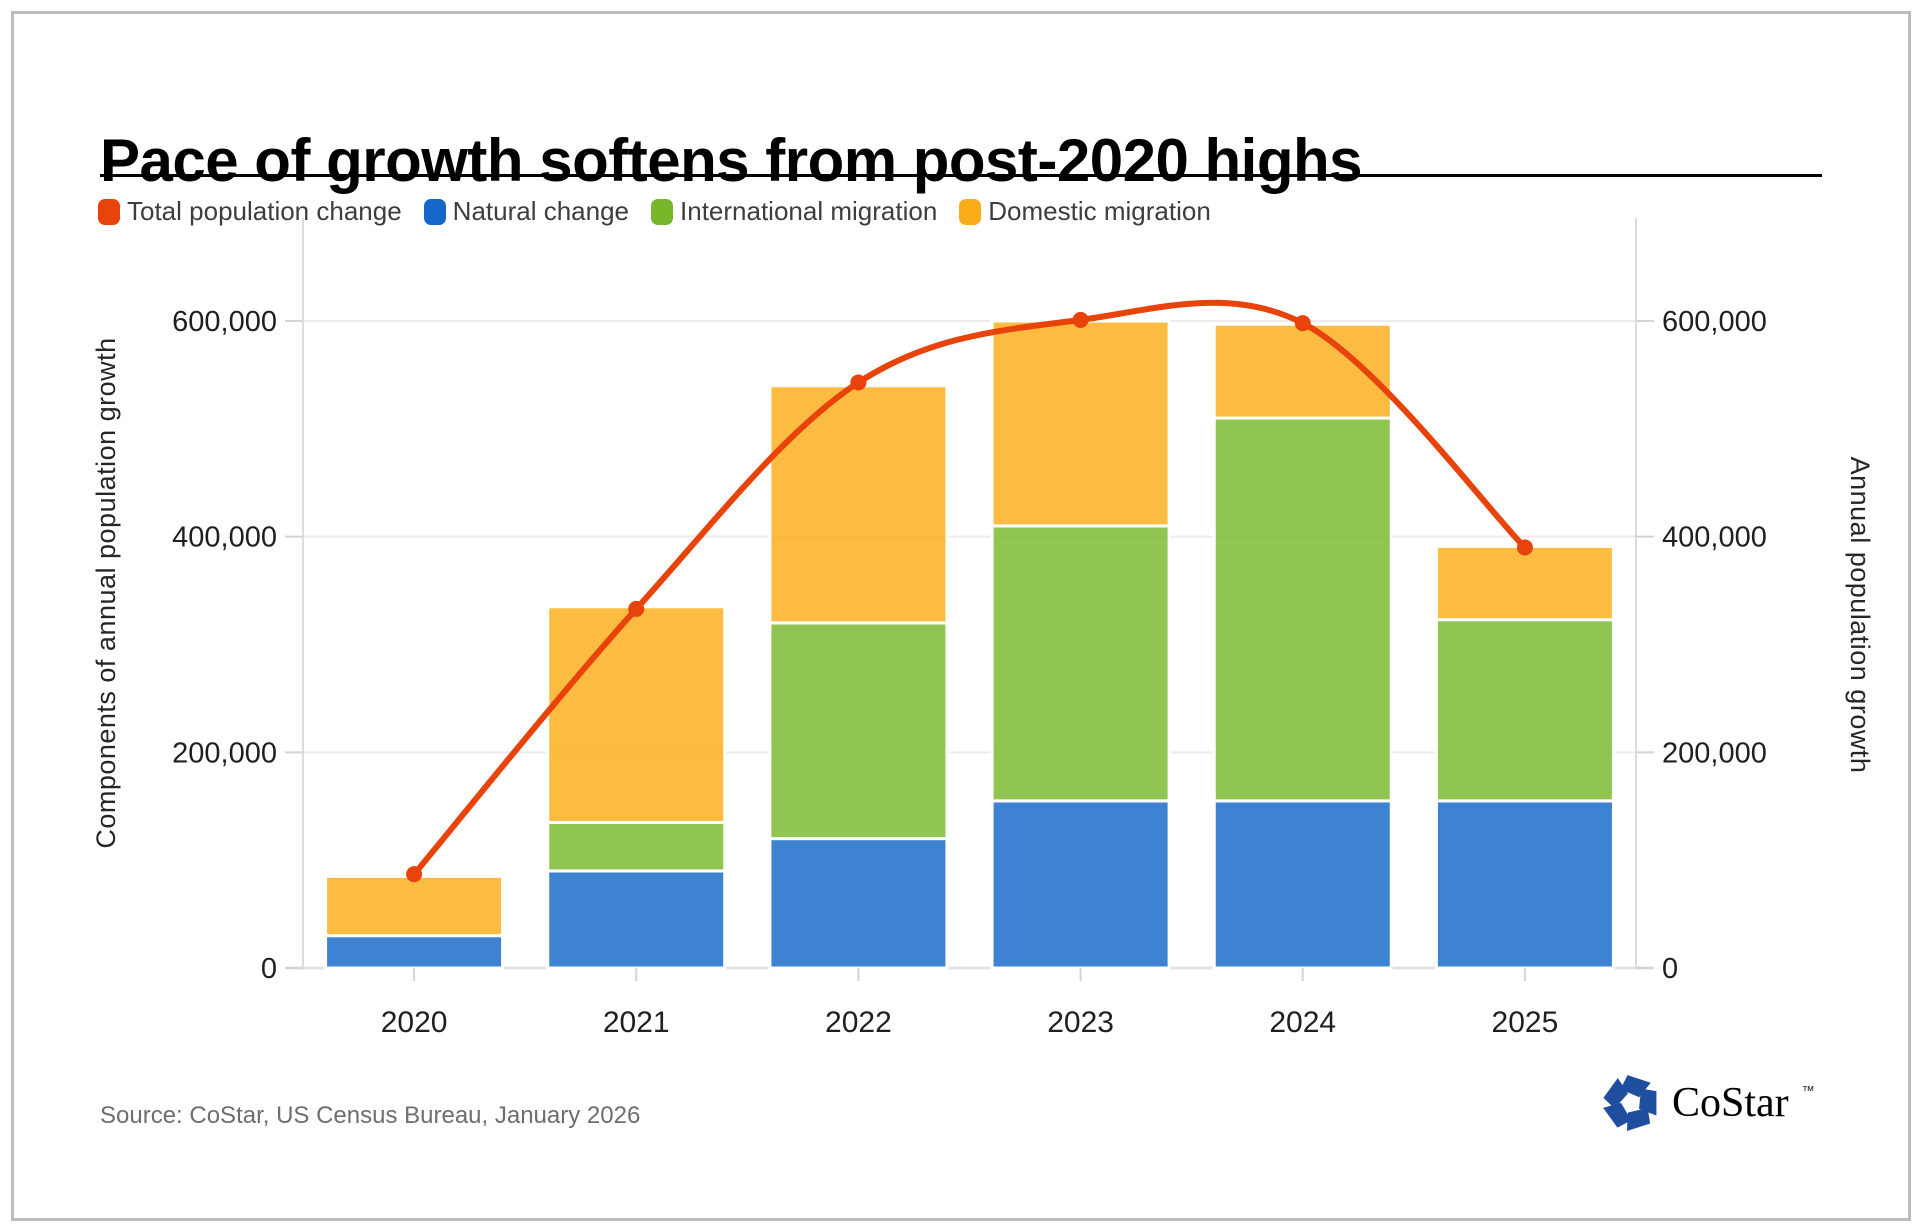 This screenshot has height=1232, width=1922. What do you see at coordinates (636, 714) in the screenshot?
I see `bar-segment-2021-domestic-migration` at bounding box center [636, 714].